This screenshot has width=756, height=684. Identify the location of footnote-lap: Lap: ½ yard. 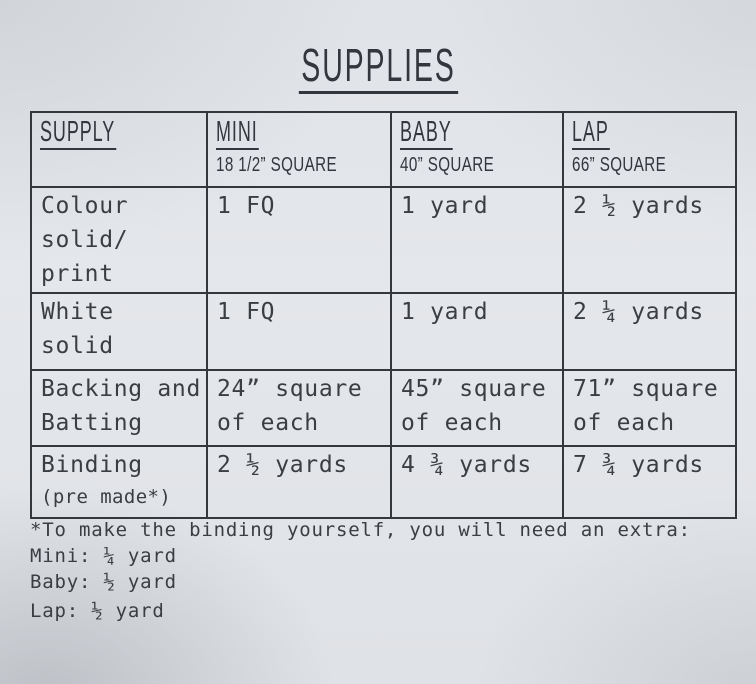
(97, 611).